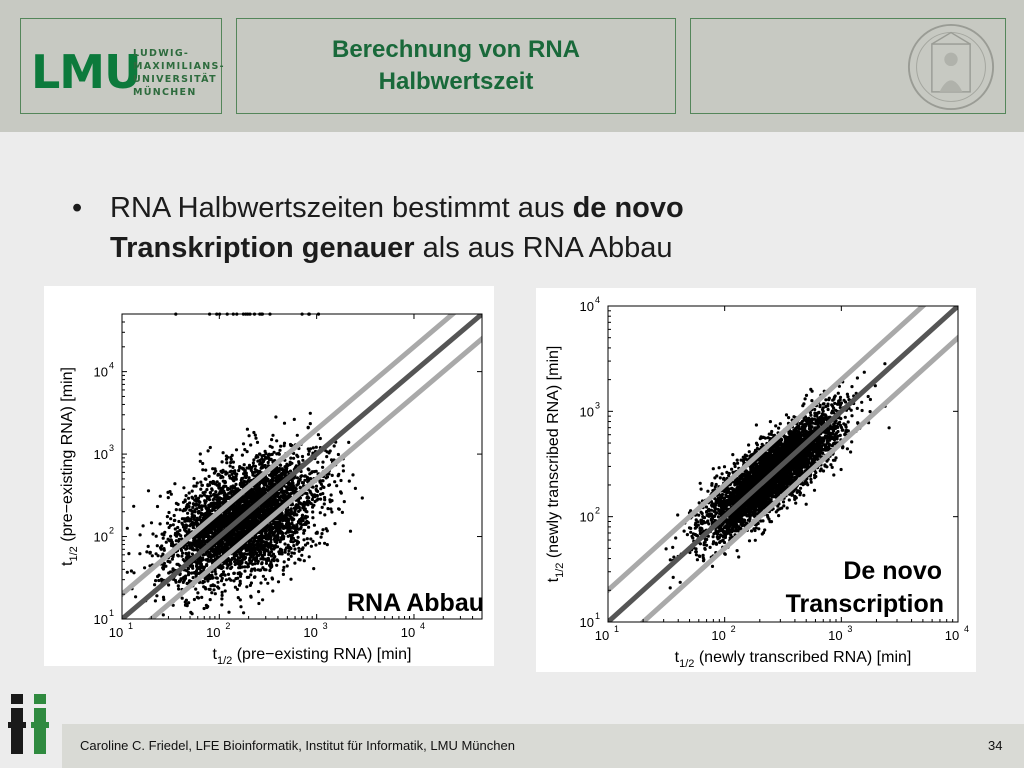  I want to click on x-axis-label: t1/2 (pre−existing RNA) [min], so click(312, 656).